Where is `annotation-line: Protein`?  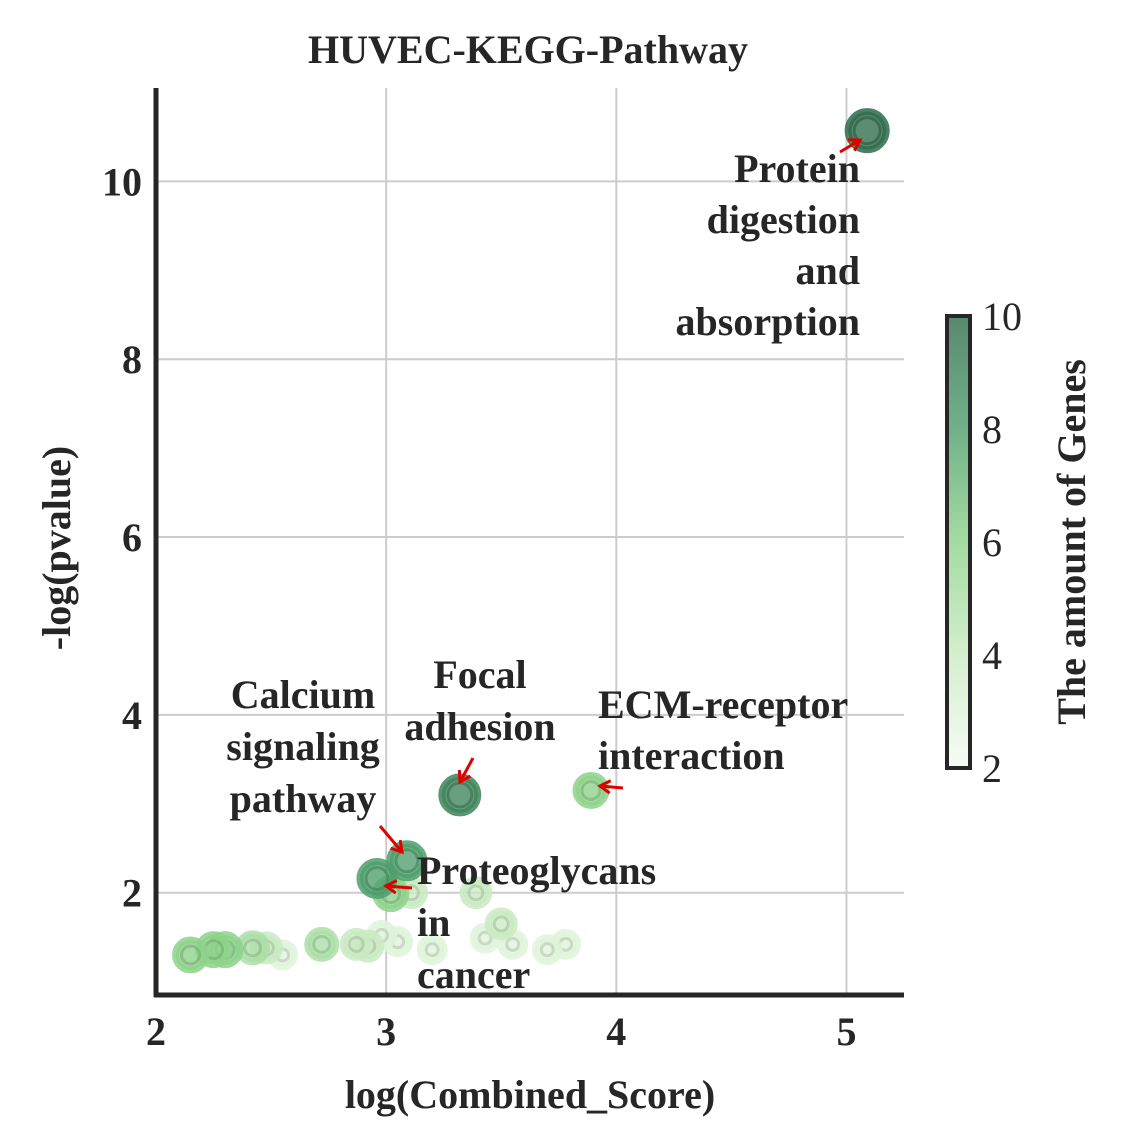 annotation-line: Protein is located at coordinates (797, 168).